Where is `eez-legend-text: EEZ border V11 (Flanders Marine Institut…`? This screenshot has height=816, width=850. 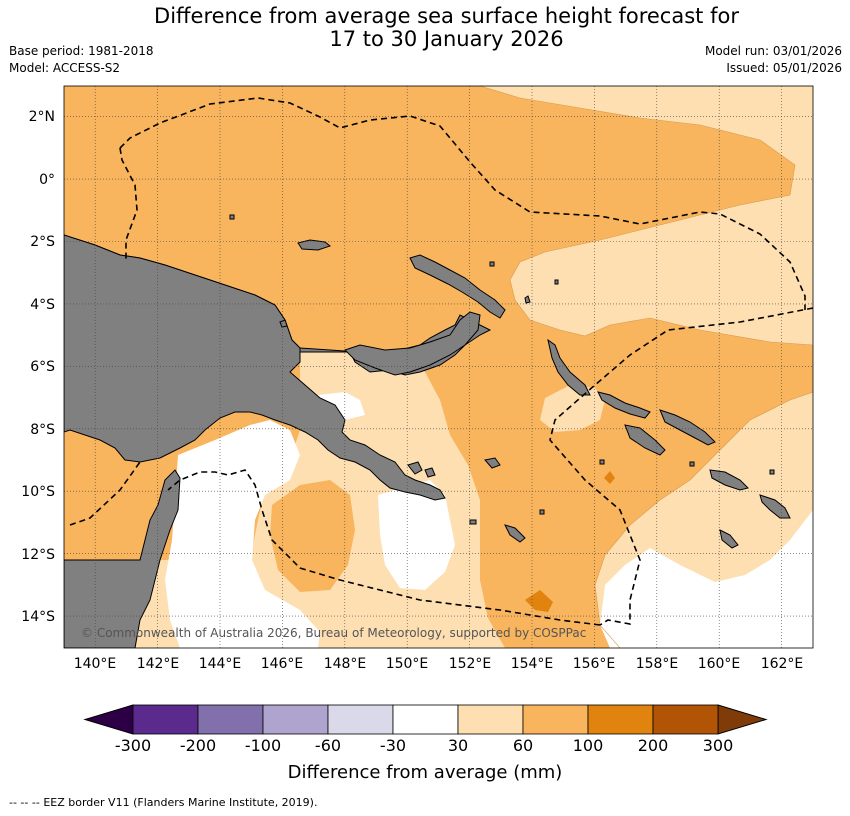 eez-legend-text: EEZ border V11 (Flanders Marine Institut… is located at coordinates (180, 802).